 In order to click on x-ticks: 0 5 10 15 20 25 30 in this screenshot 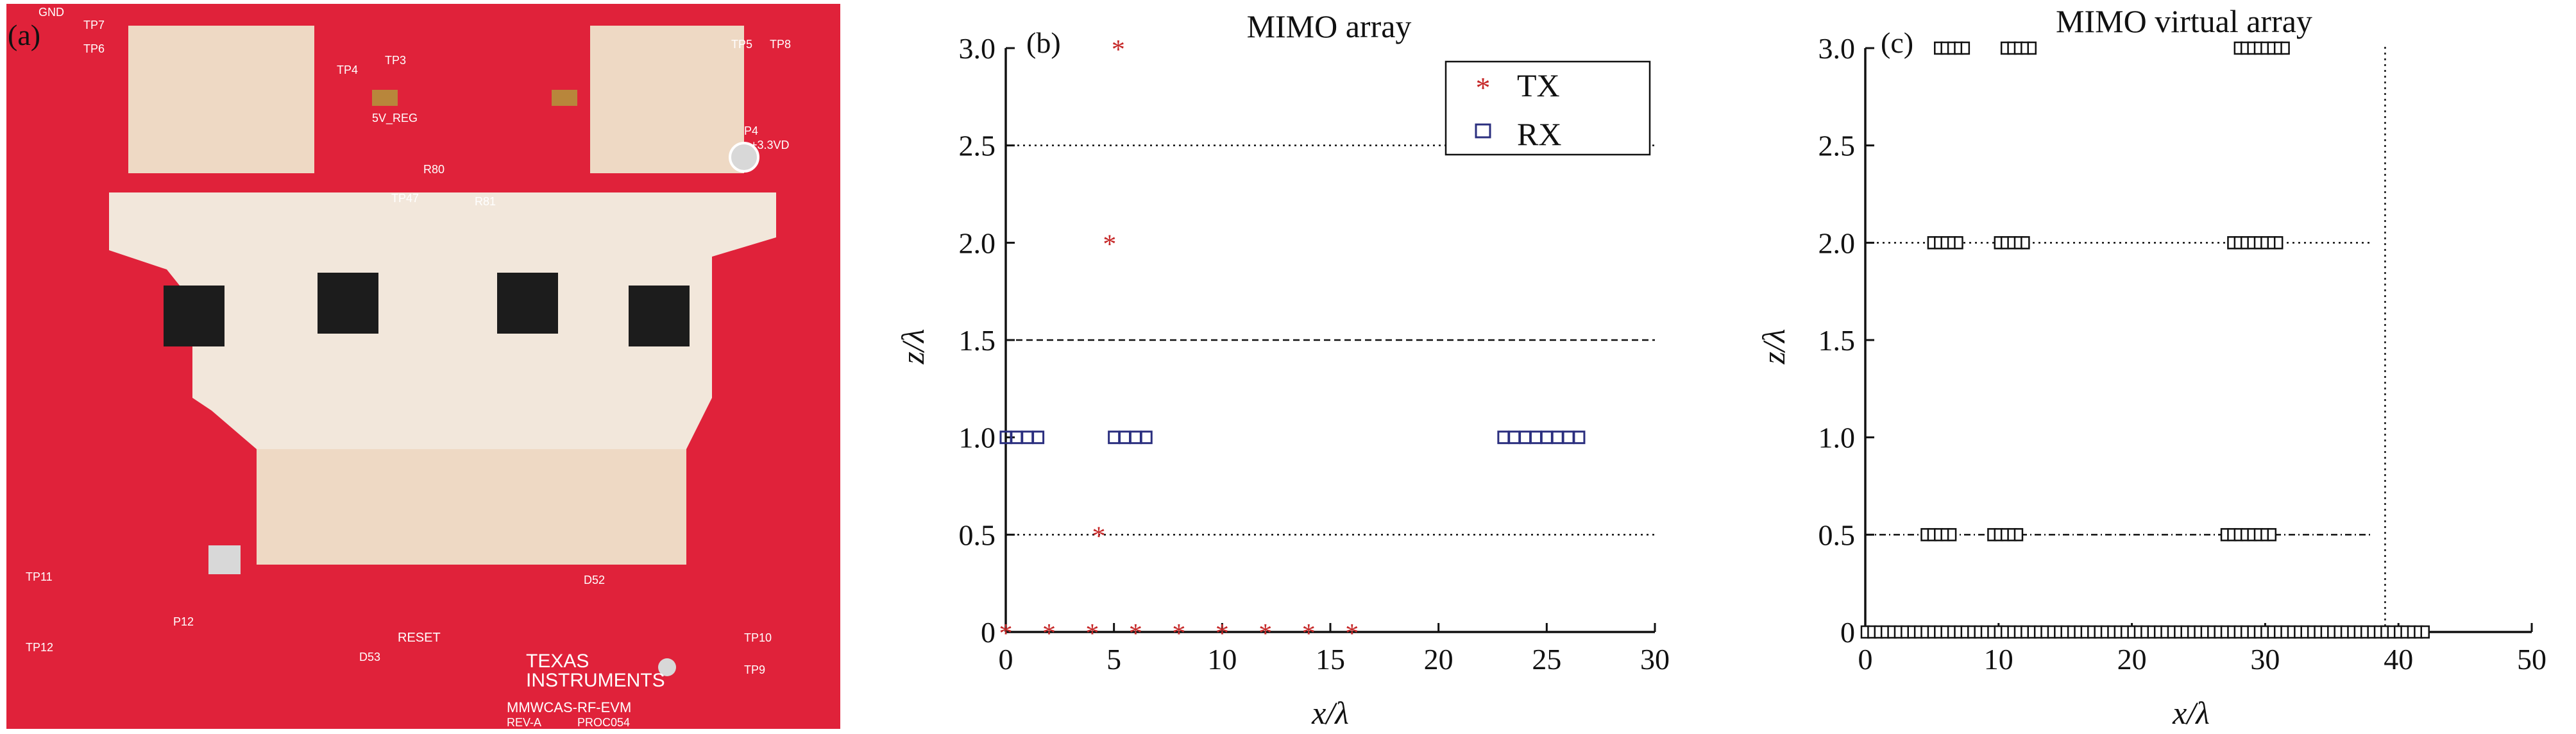, I will do `click(1334, 649)`.